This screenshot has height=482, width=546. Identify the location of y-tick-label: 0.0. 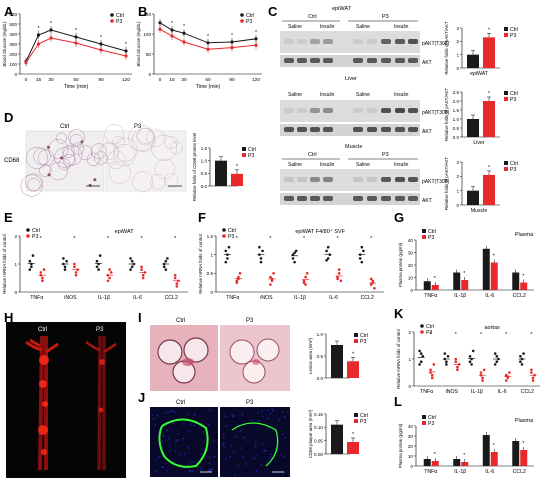
(204, 186).